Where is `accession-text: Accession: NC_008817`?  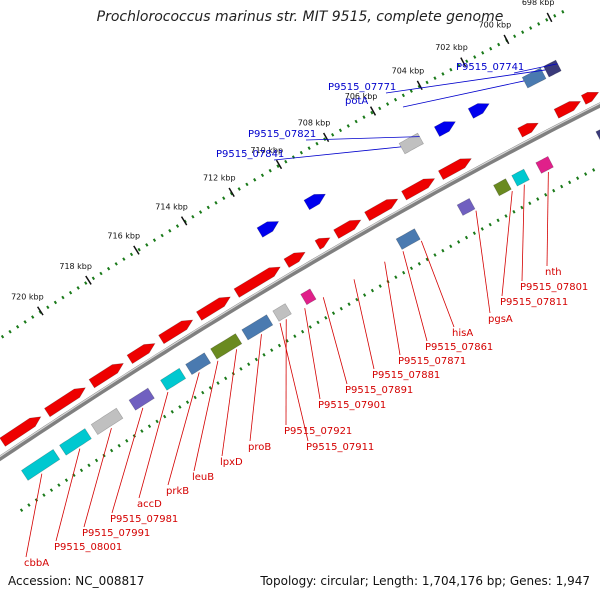 accession-text: Accession: NC_008817 is located at coordinates (76, 581).